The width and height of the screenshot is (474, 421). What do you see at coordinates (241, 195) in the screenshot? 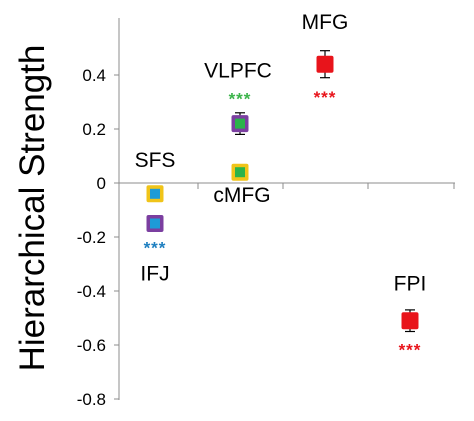
I see `point-label: cMFG` at bounding box center [241, 195].